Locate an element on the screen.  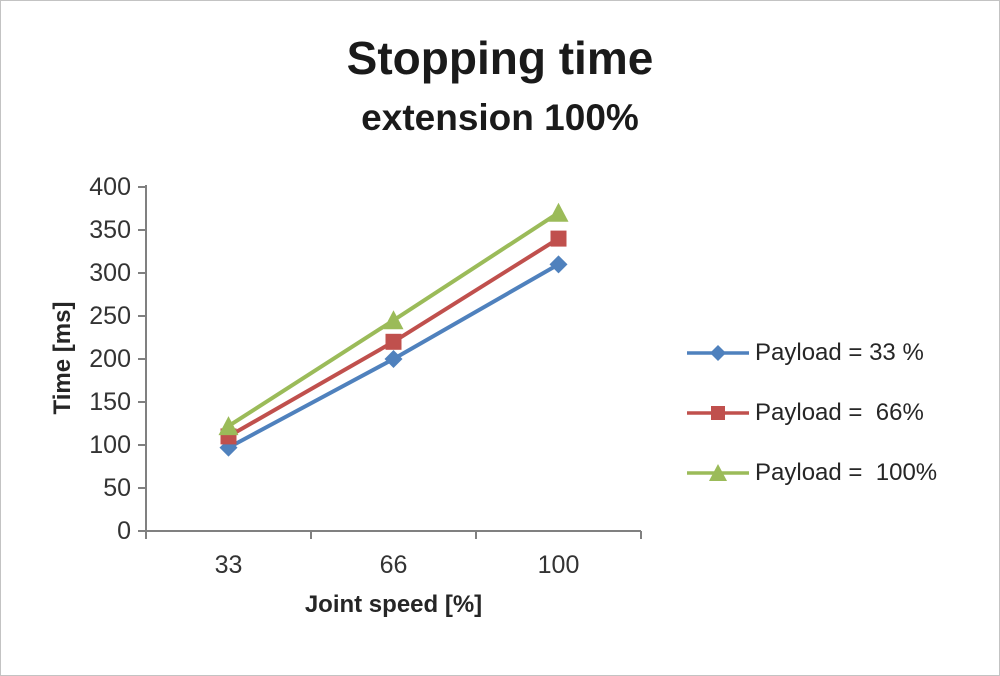
legend-triangle-icon is located at coordinates (718, 472).